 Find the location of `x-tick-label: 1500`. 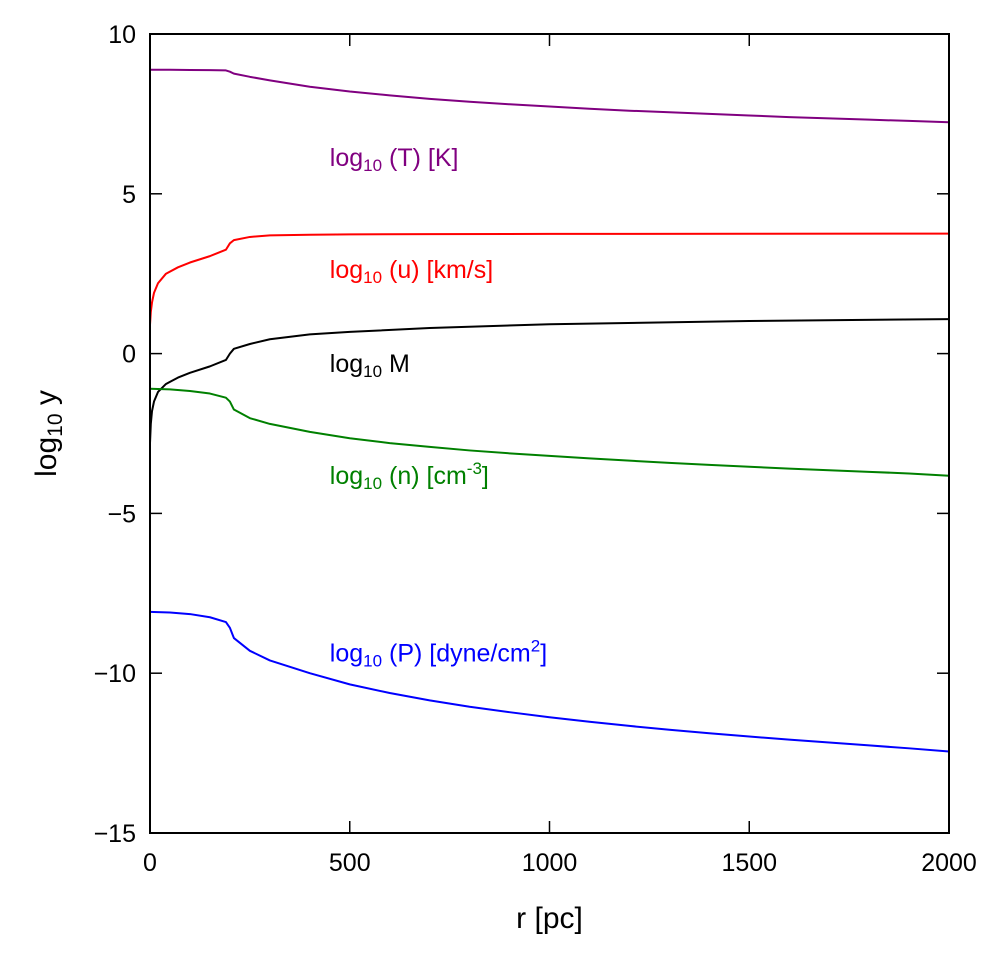

x-tick-label: 1500 is located at coordinates (749, 863).